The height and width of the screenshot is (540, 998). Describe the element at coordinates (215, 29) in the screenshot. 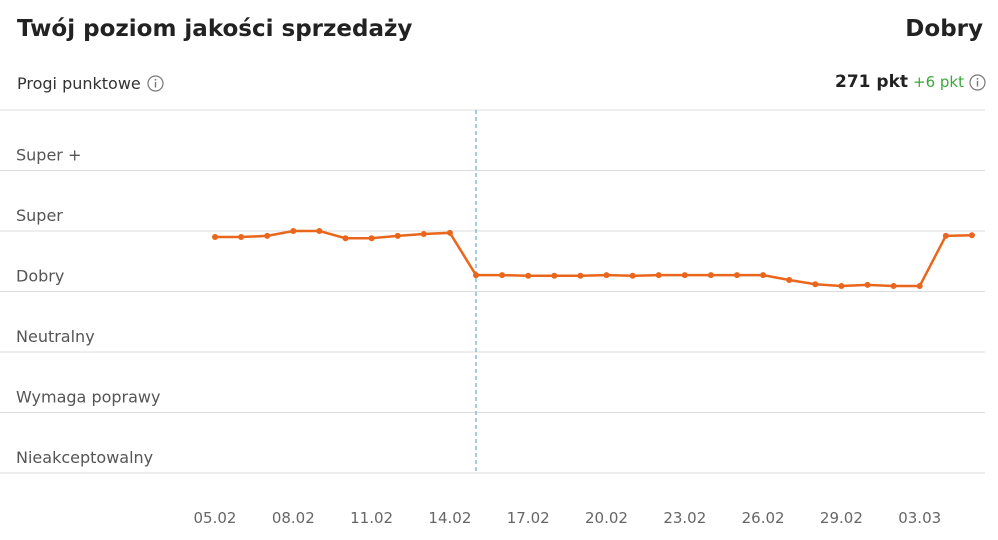

I see `page-title: Twój poziom jakości sprzedaży` at that location.